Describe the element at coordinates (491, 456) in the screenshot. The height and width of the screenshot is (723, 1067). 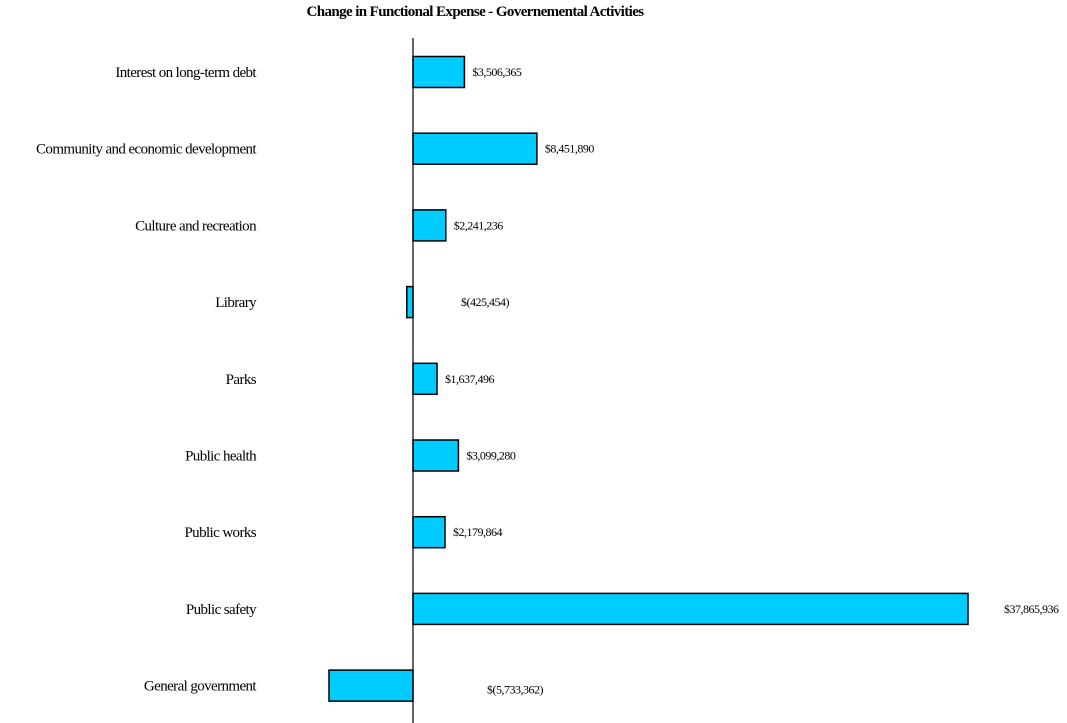
I see `data-label: $3,099,280` at that location.